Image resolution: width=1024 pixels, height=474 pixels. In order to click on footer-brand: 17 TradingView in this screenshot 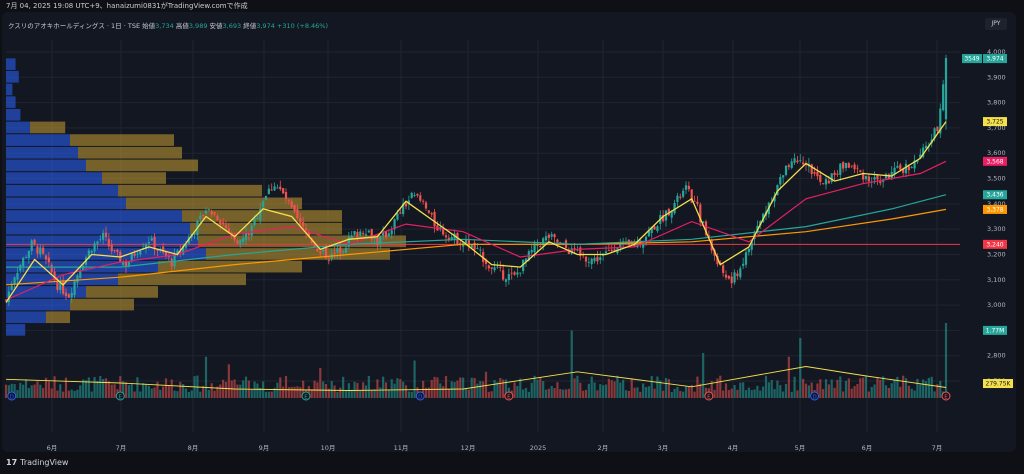, I will do `click(37, 462)`.